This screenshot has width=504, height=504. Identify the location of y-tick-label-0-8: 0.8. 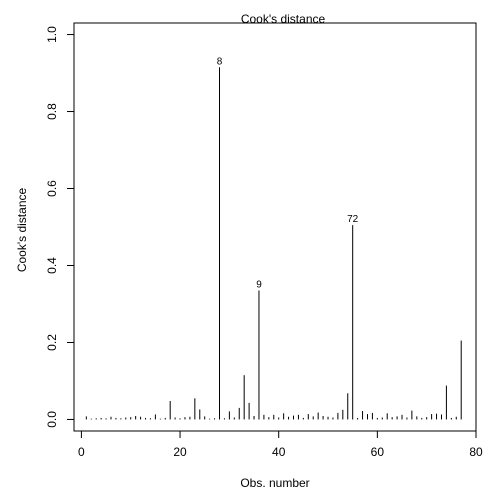
(52, 111).